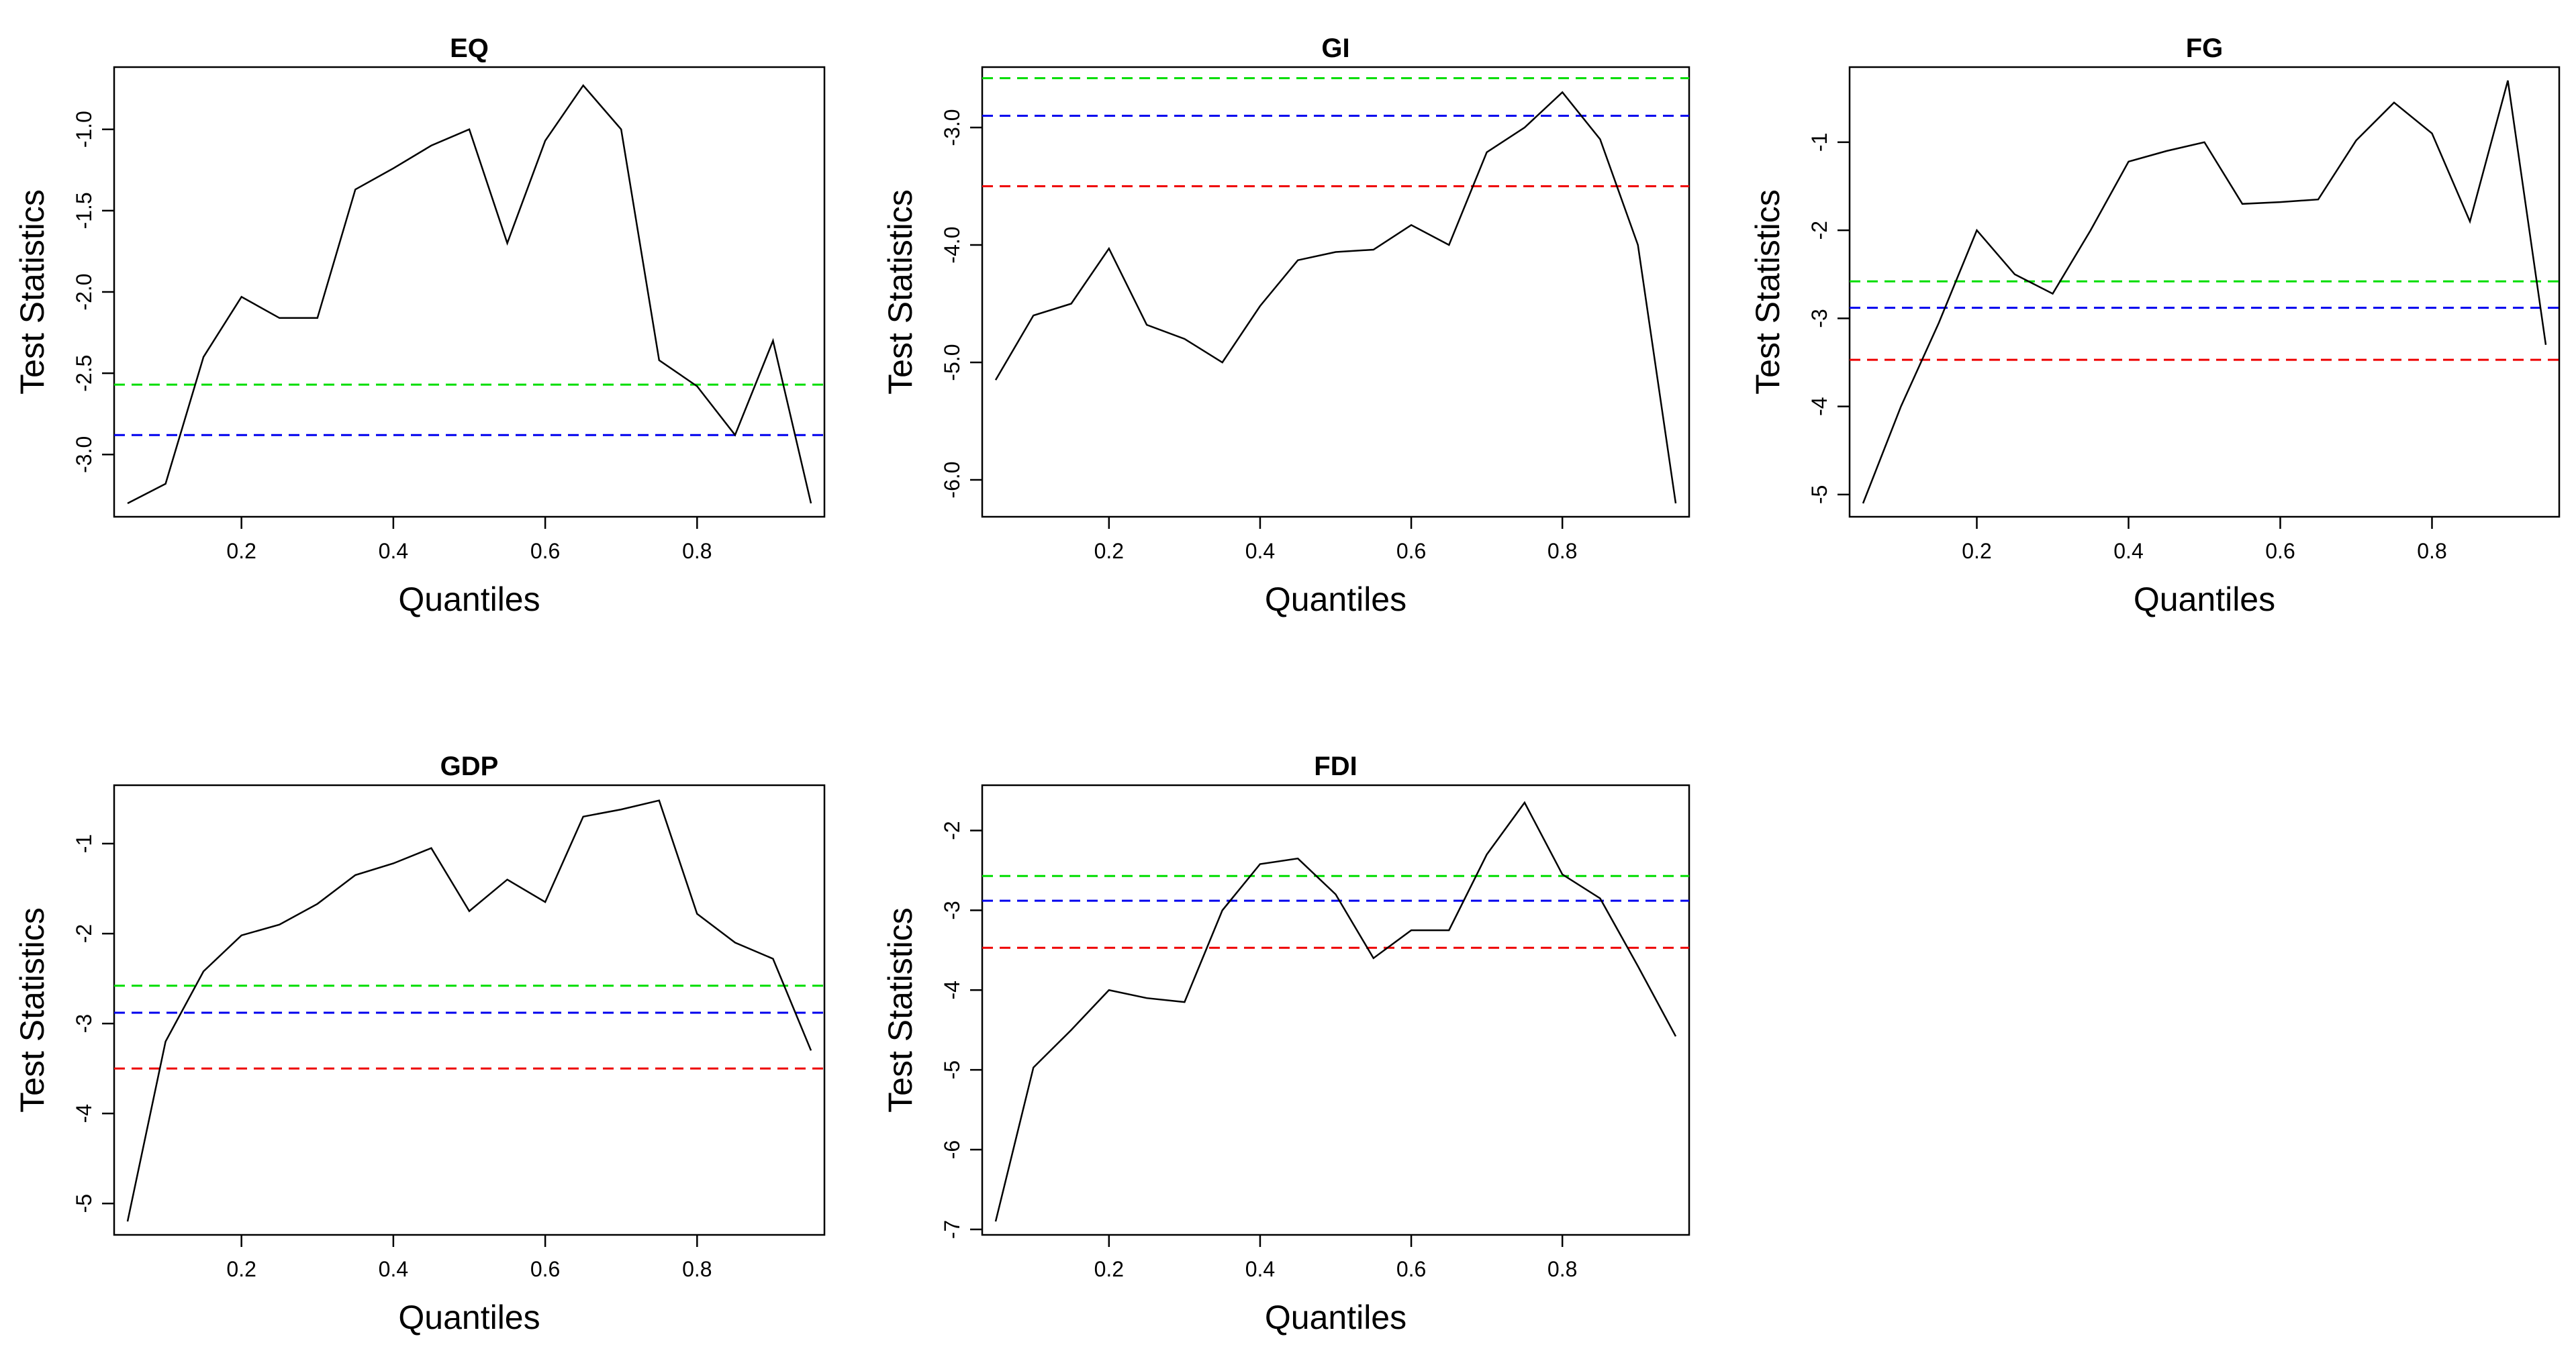 The image size is (2576, 1355). I want to click on y-tick-label: -6.0, so click(952, 479).